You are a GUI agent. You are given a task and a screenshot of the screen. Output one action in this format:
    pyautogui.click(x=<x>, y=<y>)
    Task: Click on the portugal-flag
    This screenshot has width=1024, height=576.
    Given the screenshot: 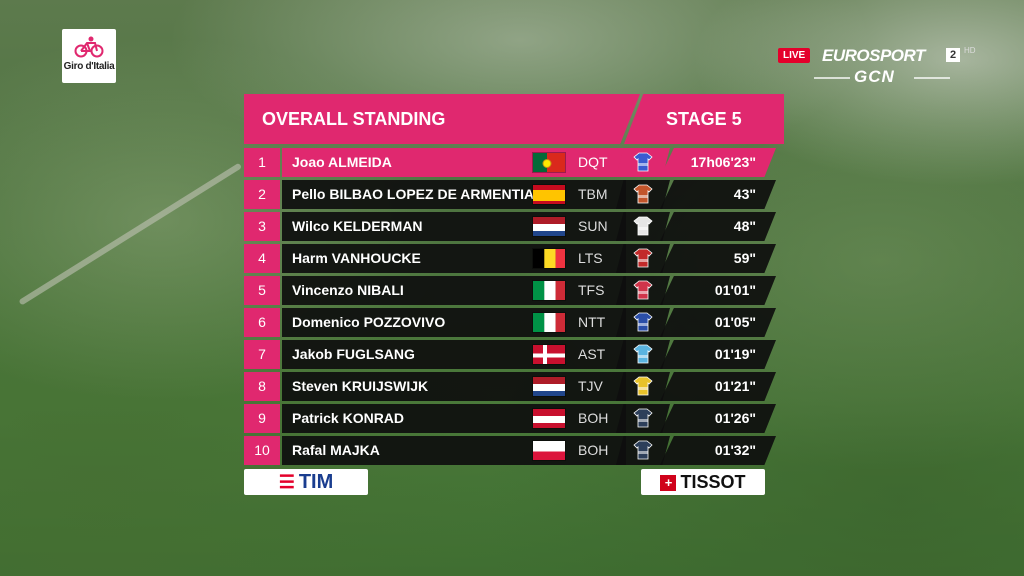 What is the action you would take?
    pyautogui.click(x=549, y=162)
    